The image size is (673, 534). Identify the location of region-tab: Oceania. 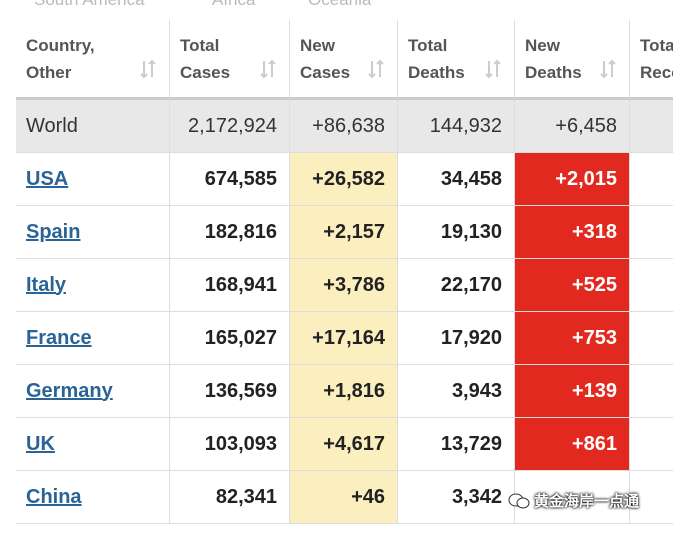
(339, 5).